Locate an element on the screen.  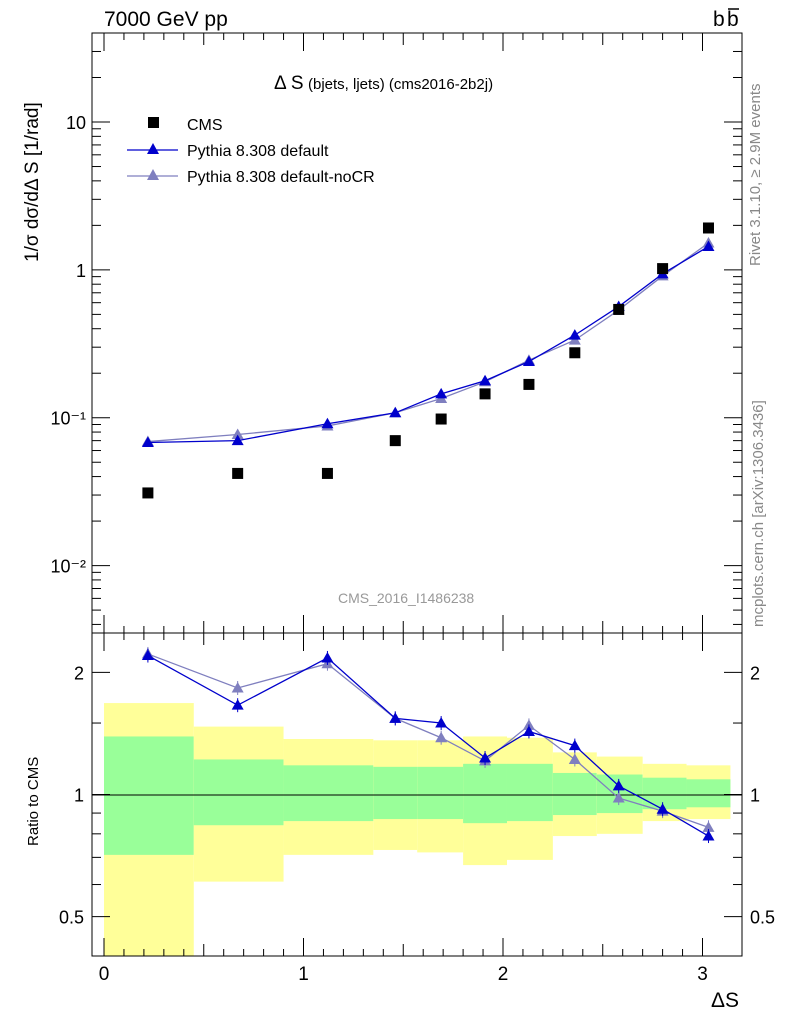
legend-nocr-label: Pythia 8.308 default-noCR is located at coordinates (281, 177).